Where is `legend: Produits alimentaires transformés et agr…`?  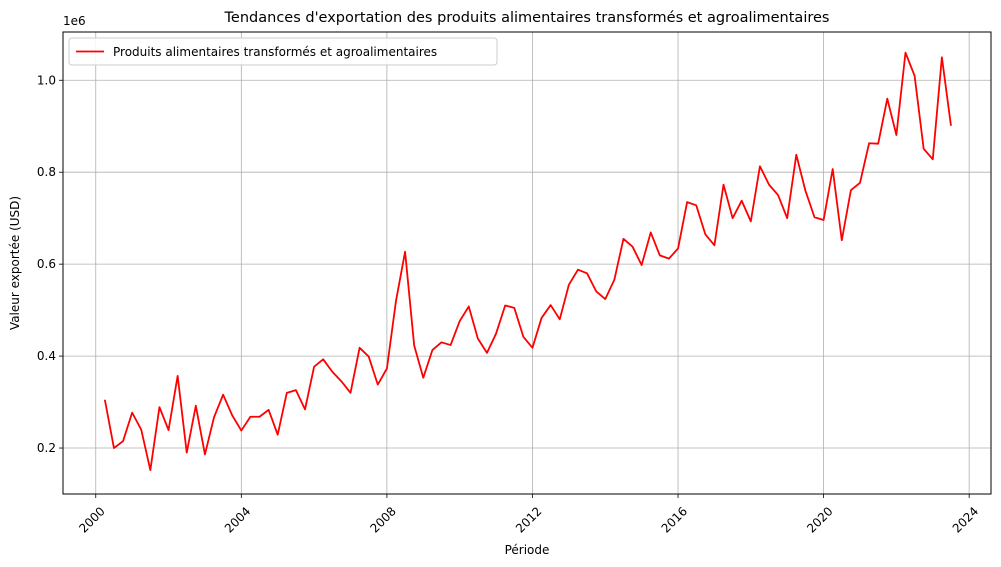
legend: Produits alimentaires transformés et agr… is located at coordinates (283, 51).